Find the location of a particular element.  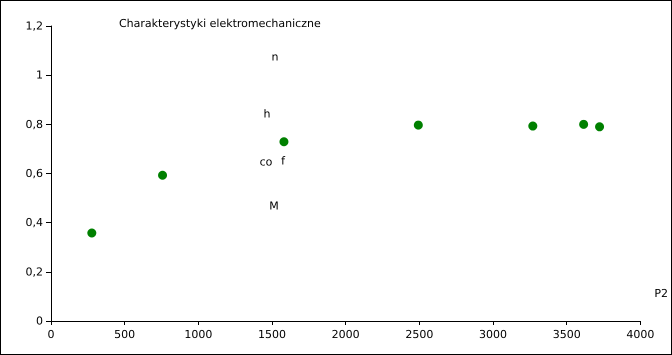

annotation: co is located at coordinates (266, 162).